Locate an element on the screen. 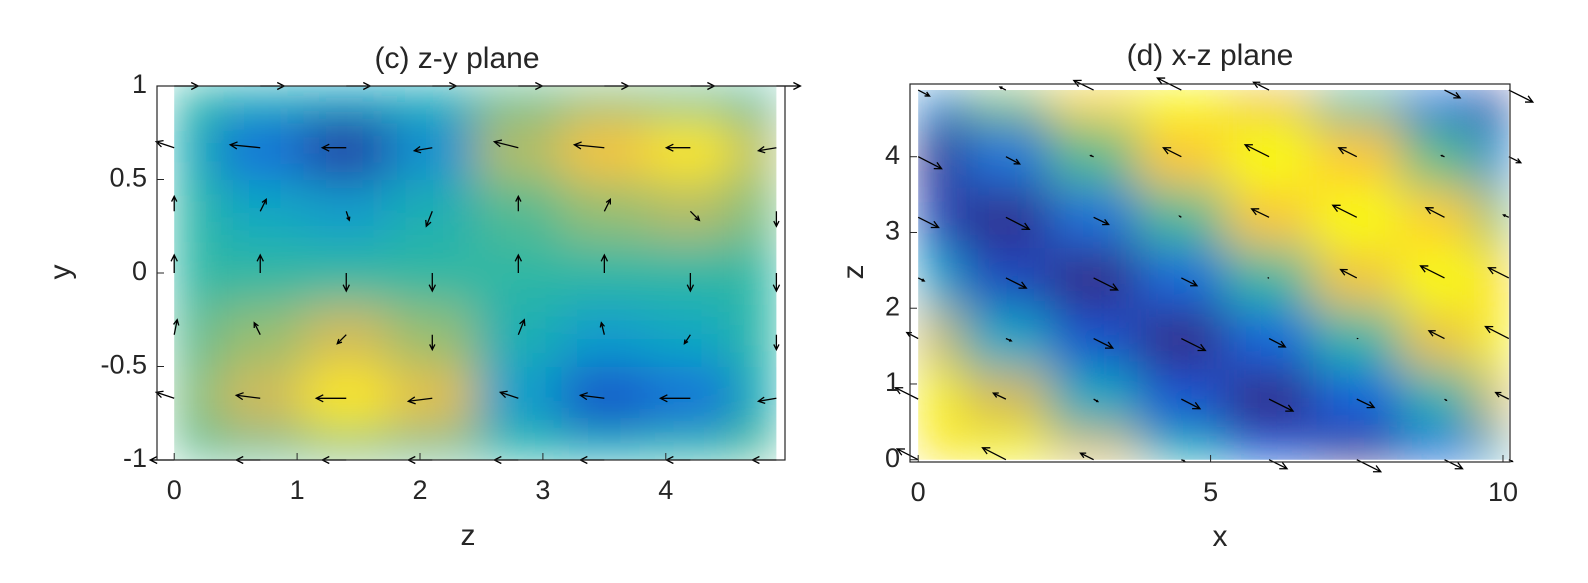 The image size is (1588, 583). x-tick-label: 1 is located at coordinates (297, 490).